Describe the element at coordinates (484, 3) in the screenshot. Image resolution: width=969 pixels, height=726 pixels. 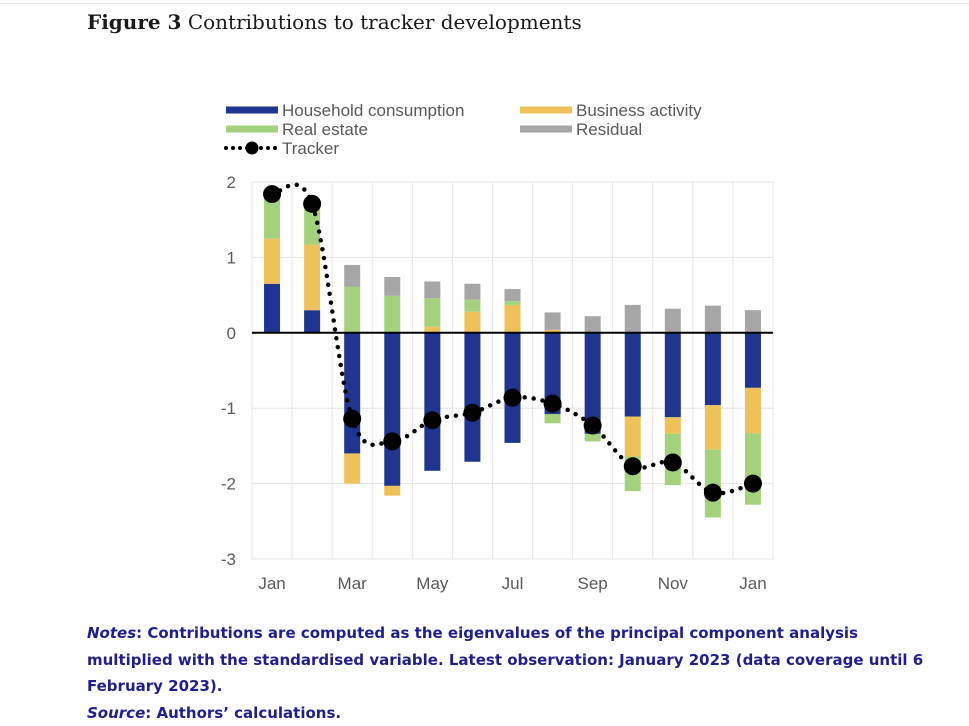
I see `top-divider` at that location.